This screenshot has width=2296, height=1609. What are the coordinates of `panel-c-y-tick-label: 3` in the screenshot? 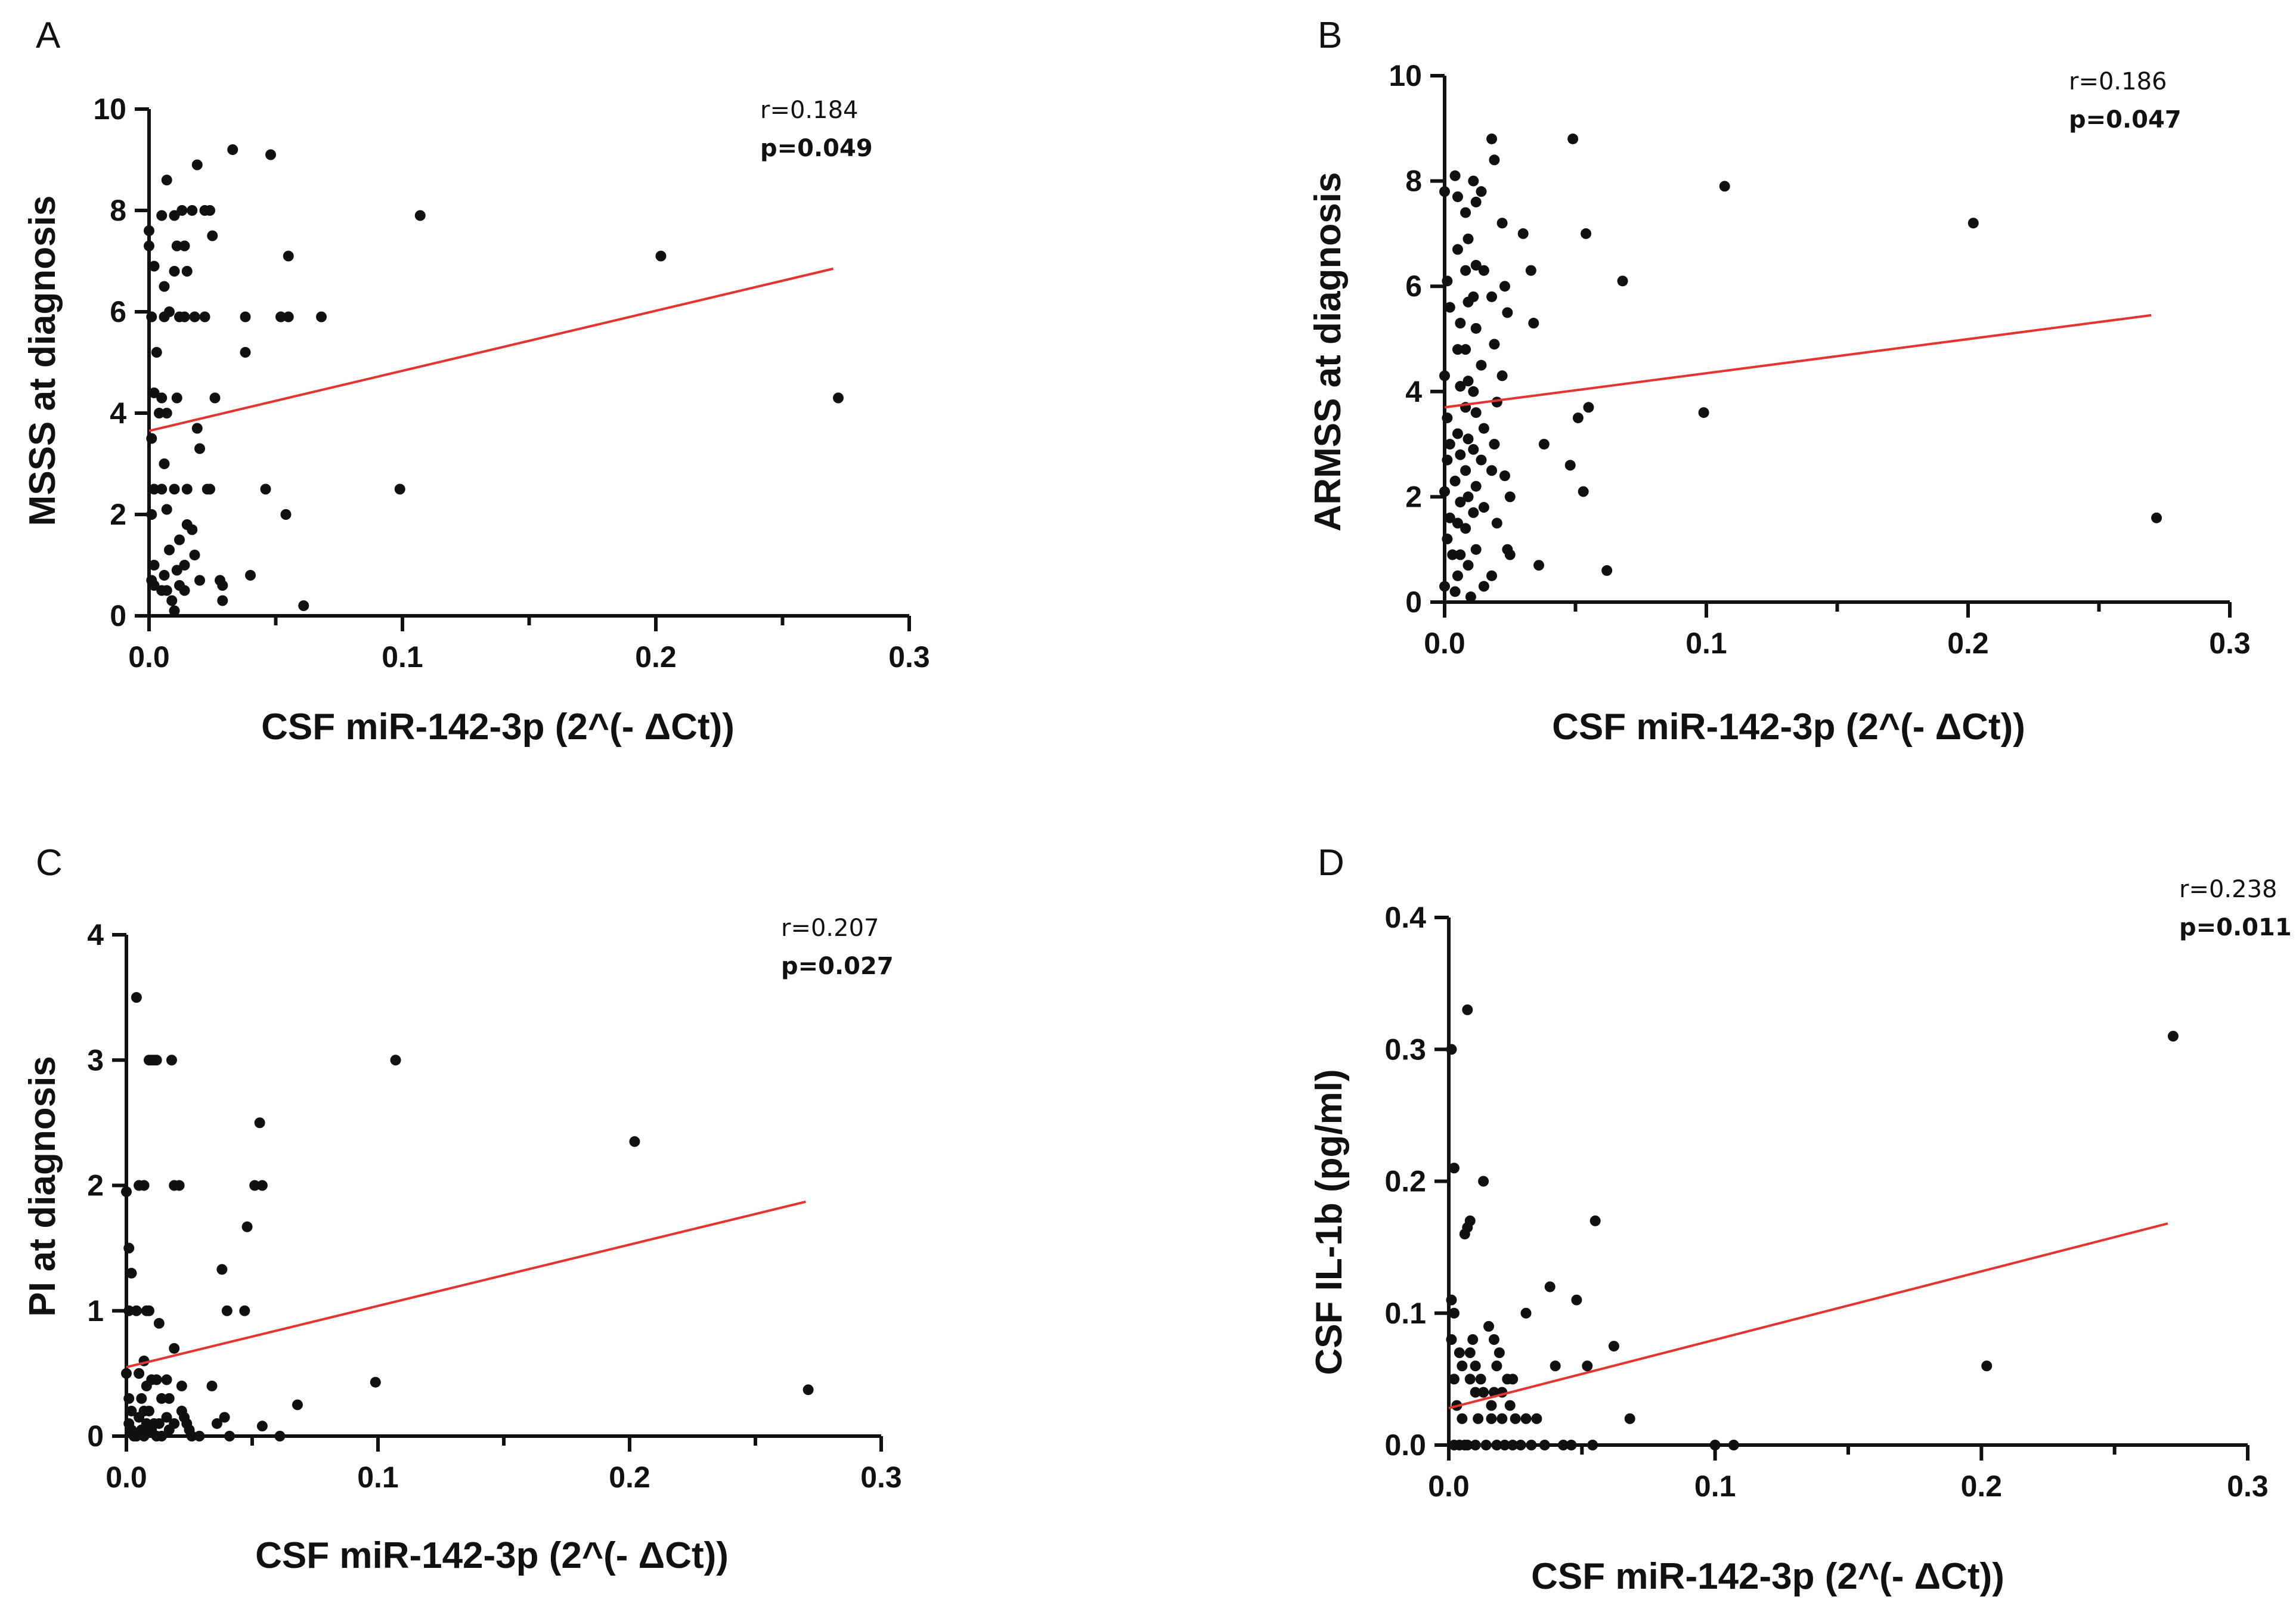 It's located at (95, 1060).